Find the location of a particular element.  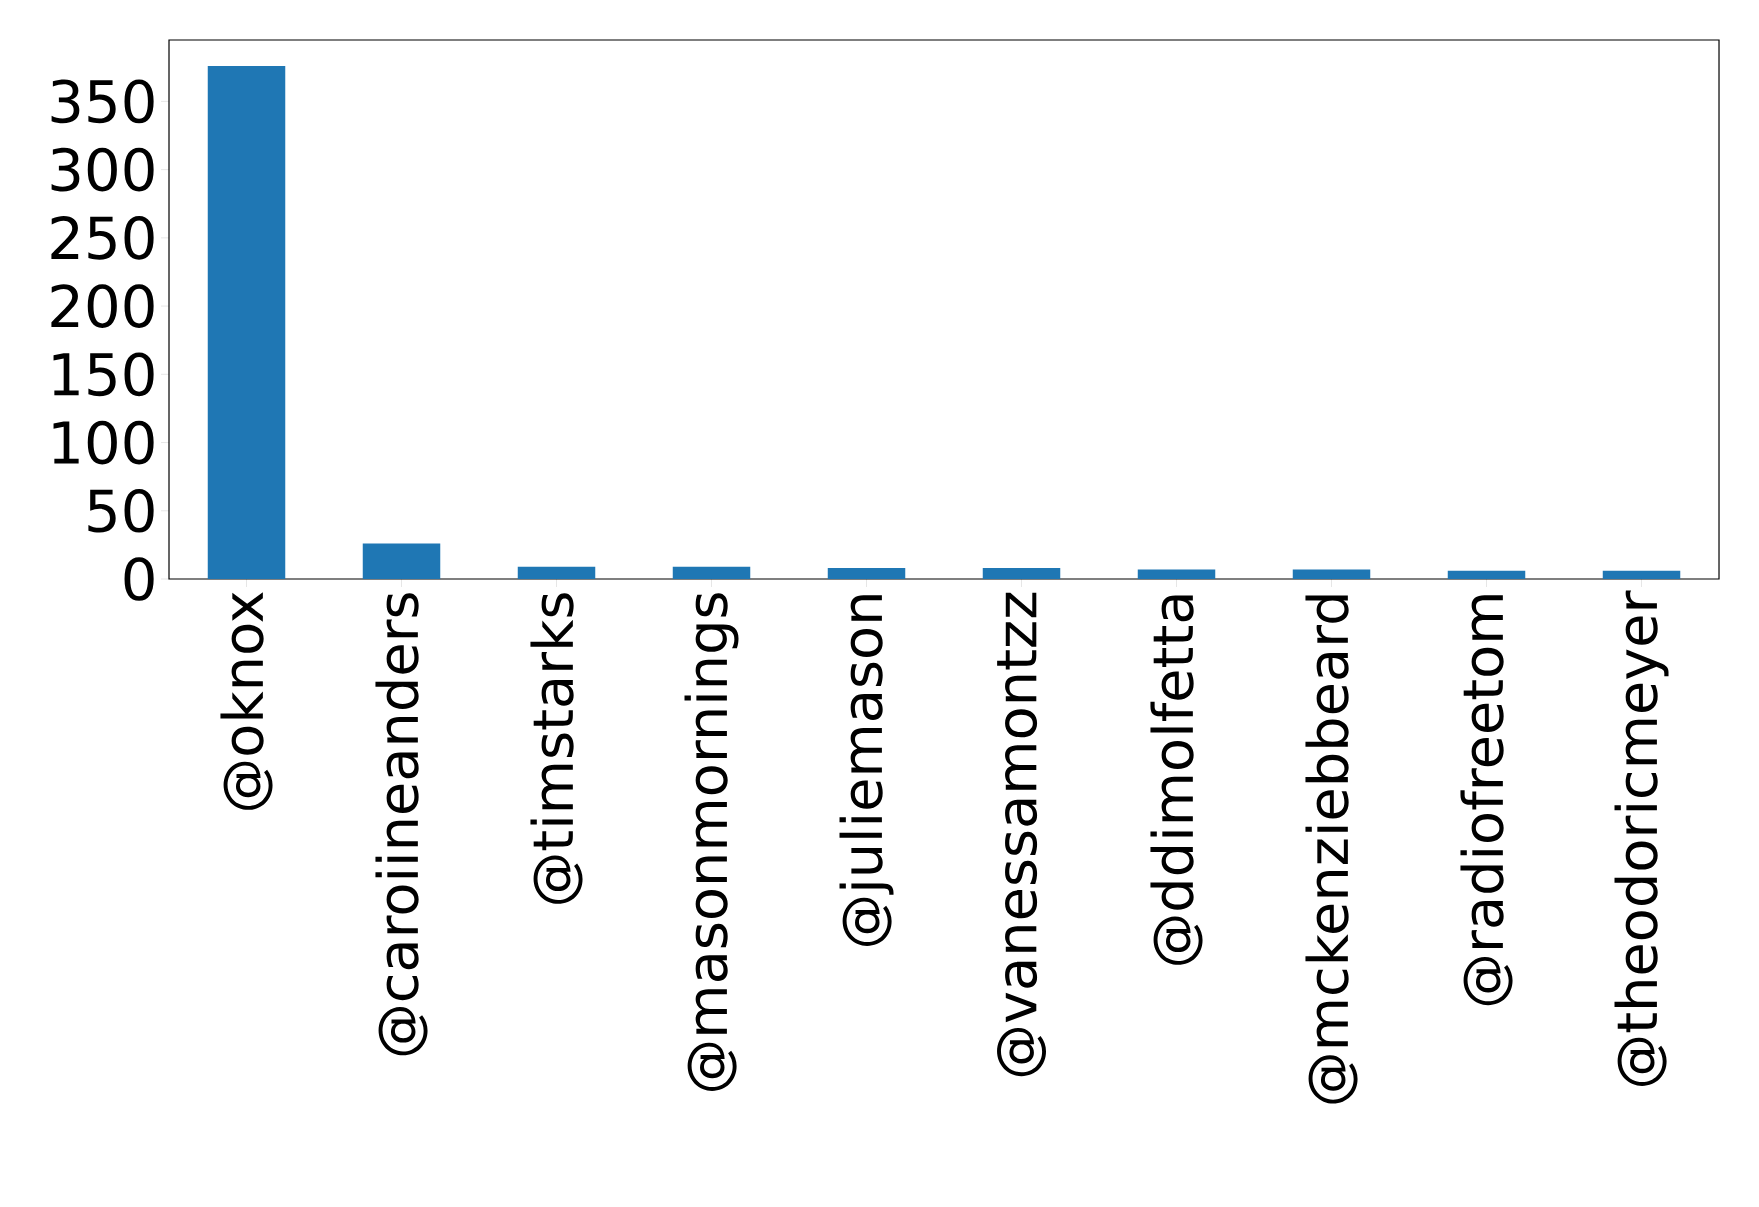

x-tick-label: @timstarks is located at coordinates (556, 748).